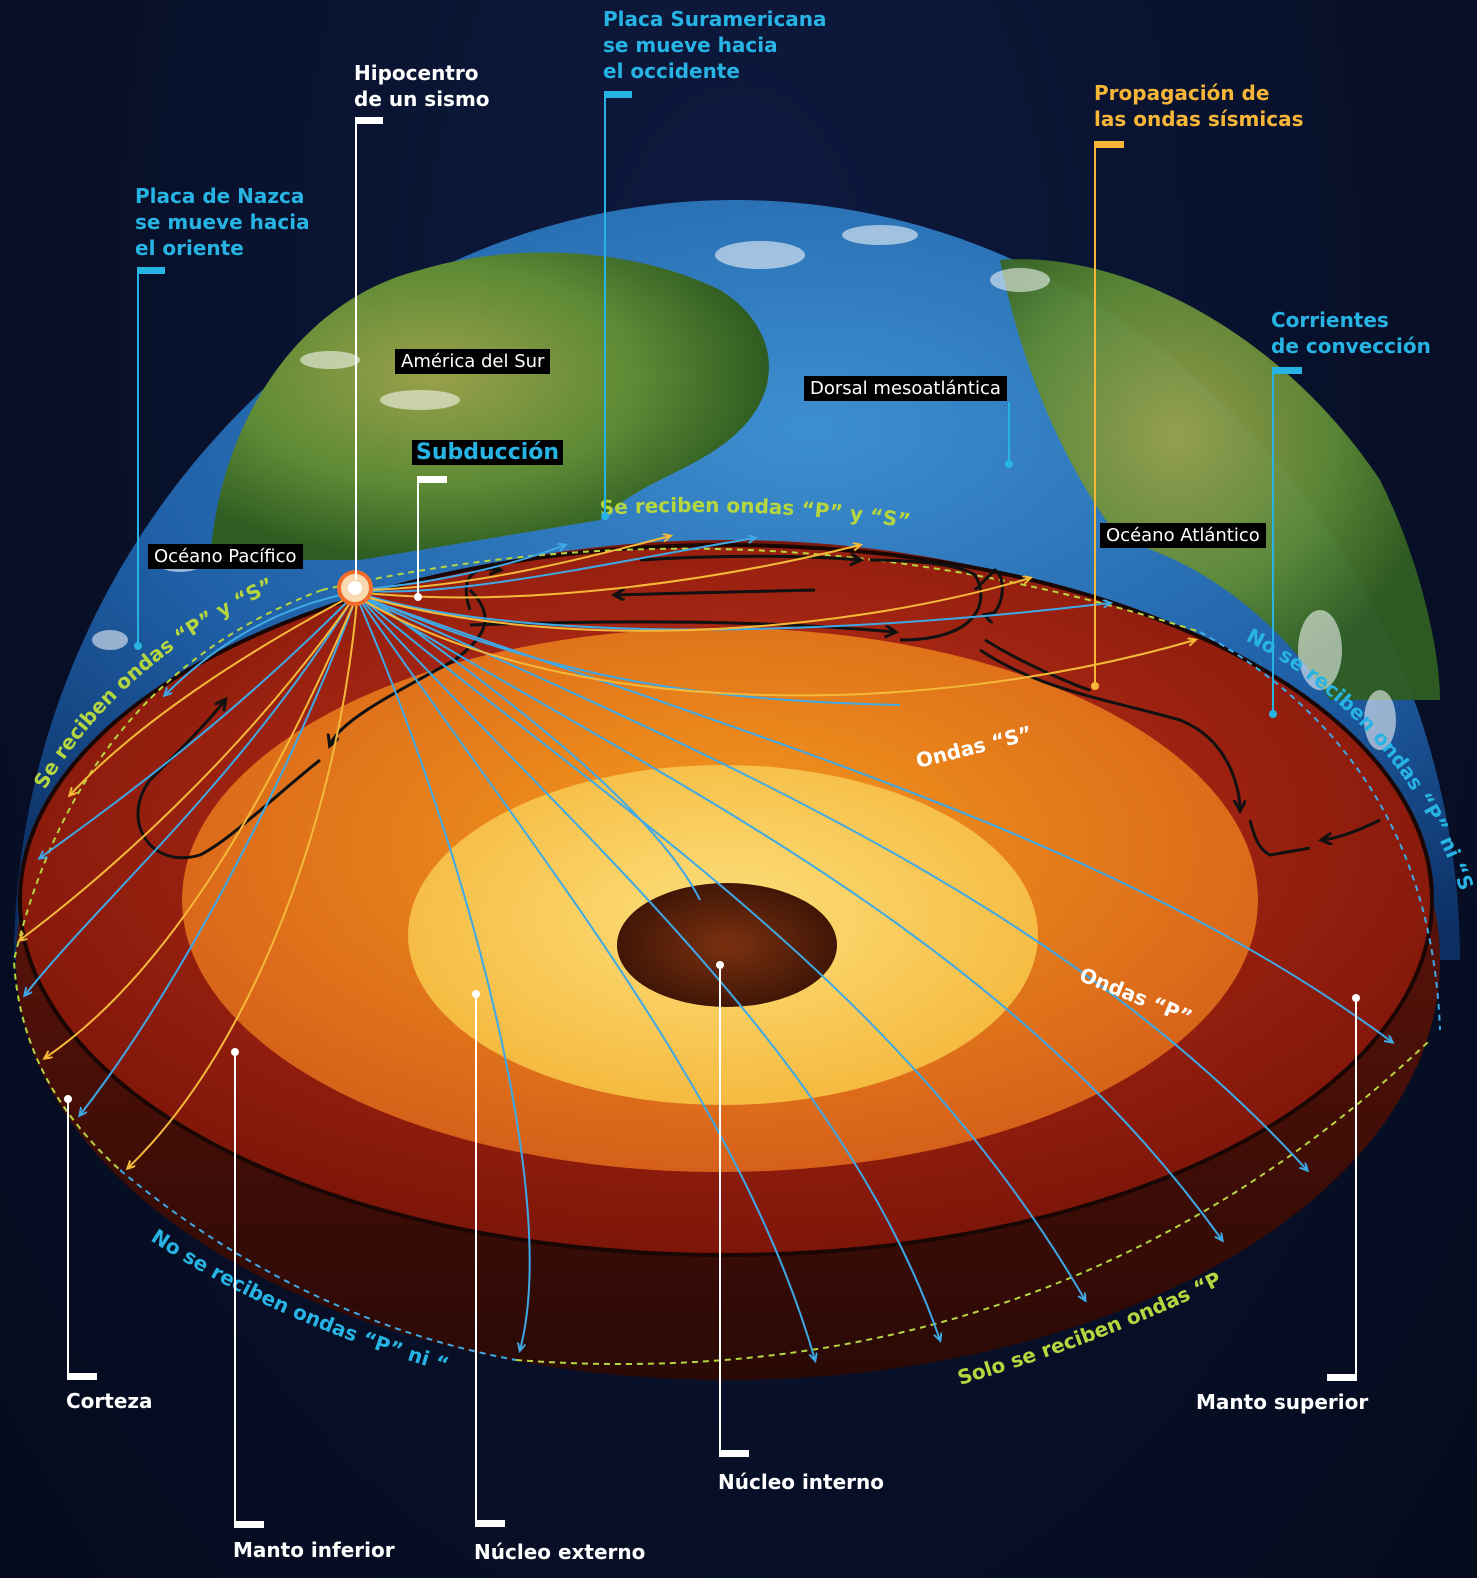  Describe the element at coordinates (1199, 106) in the screenshot. I see `wave-propagation-label: Propagación de las ondas sísmicas` at that location.